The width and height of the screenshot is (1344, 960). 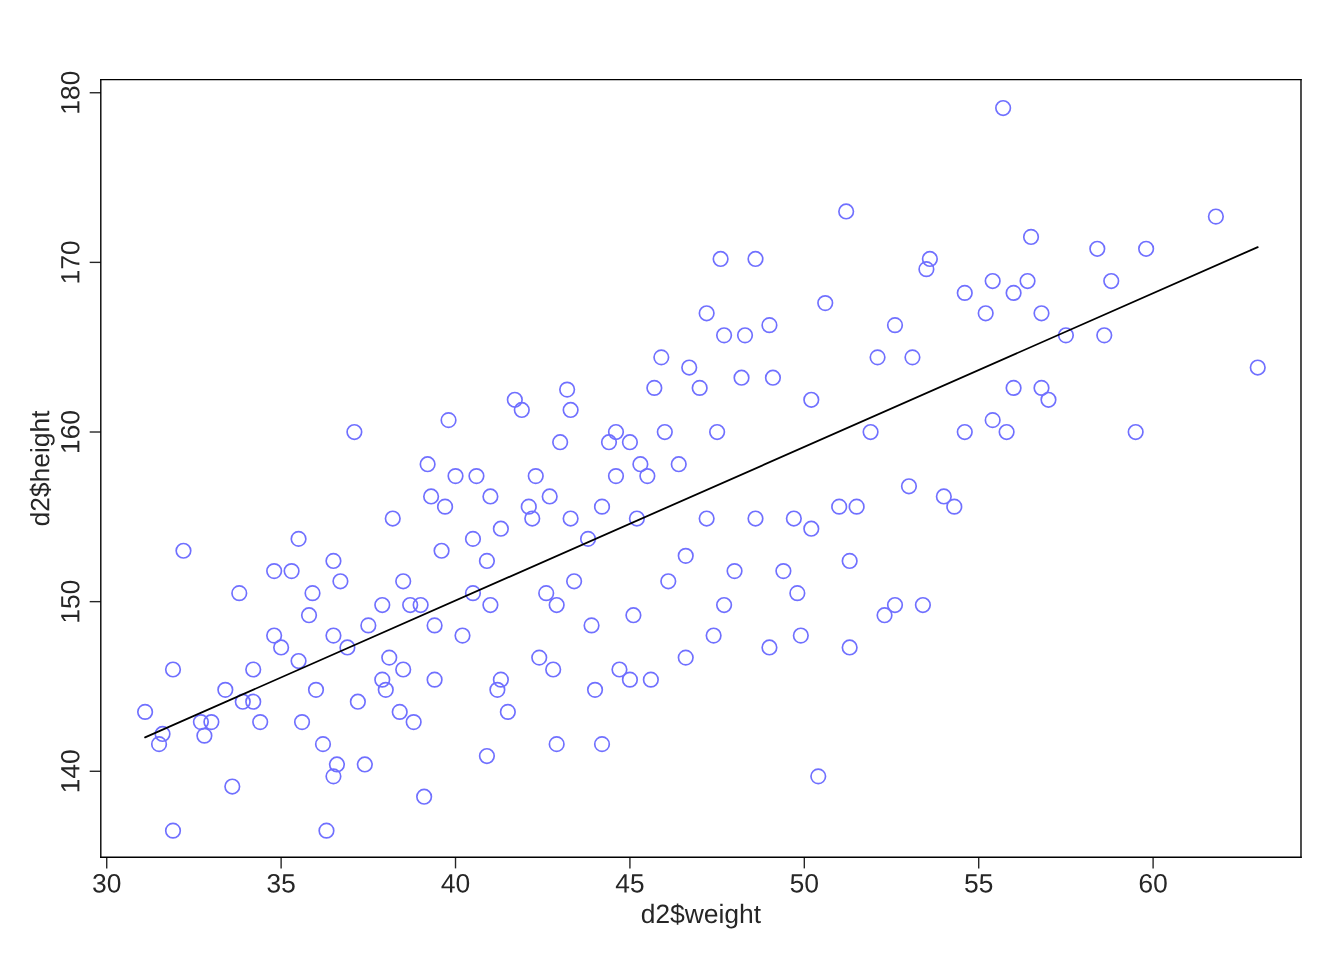 I want to click on y-tick-label: 140, so click(x=70, y=771).